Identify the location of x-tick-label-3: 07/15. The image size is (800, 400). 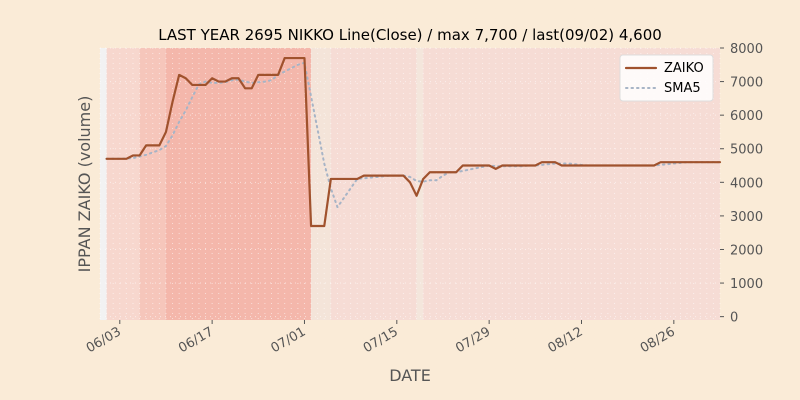
(381, 340).